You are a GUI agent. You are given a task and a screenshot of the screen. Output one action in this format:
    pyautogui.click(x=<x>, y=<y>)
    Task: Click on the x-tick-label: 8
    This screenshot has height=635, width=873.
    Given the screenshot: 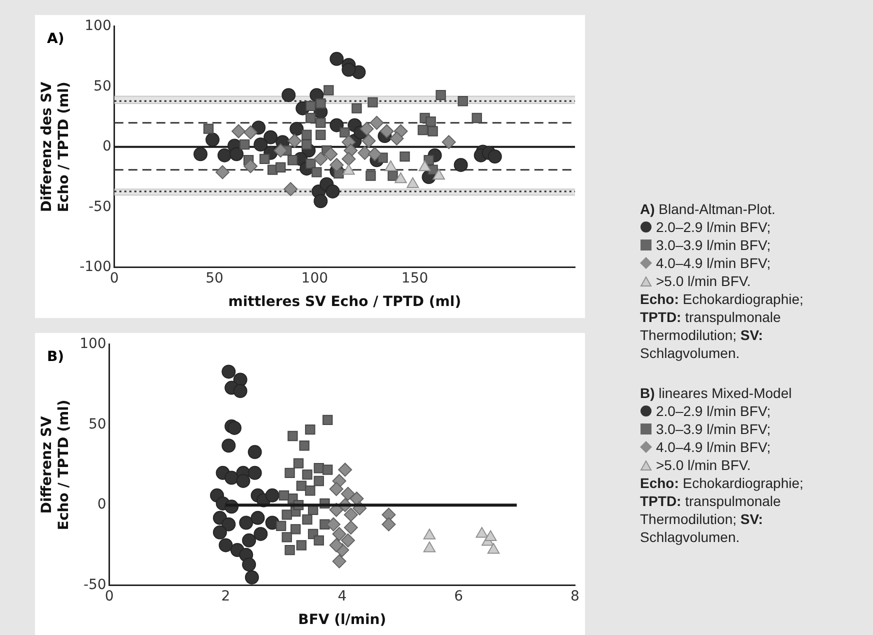 What is the action you would take?
    pyautogui.click(x=575, y=596)
    